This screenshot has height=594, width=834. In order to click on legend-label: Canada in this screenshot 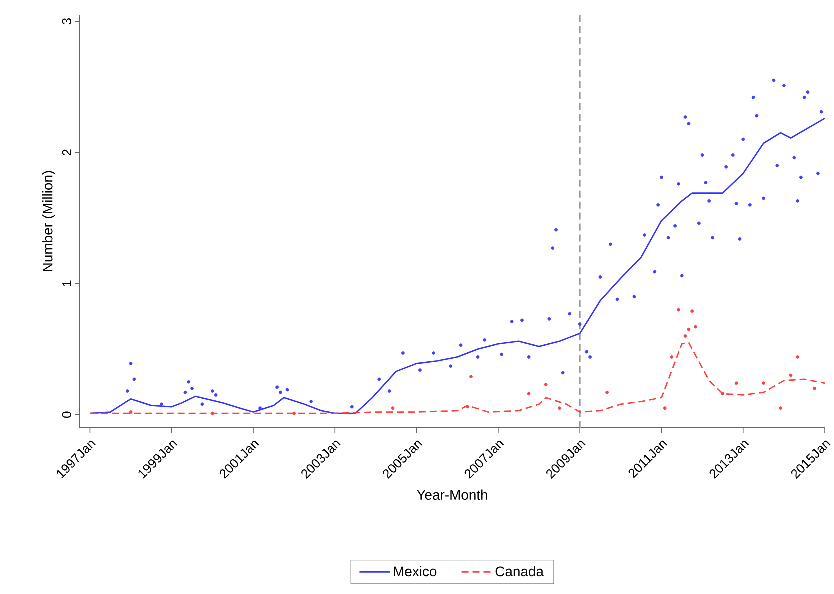, I will do `click(520, 571)`.